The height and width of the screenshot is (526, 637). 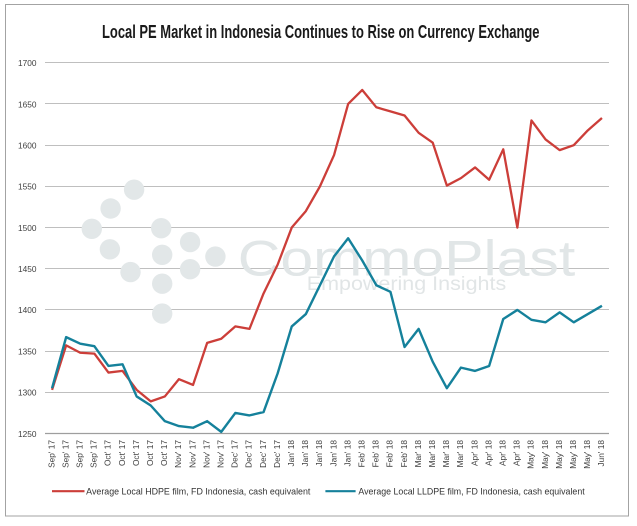 What do you see at coordinates (406, 284) in the screenshot?
I see `svg-text: Empowering Insights` at bounding box center [406, 284].